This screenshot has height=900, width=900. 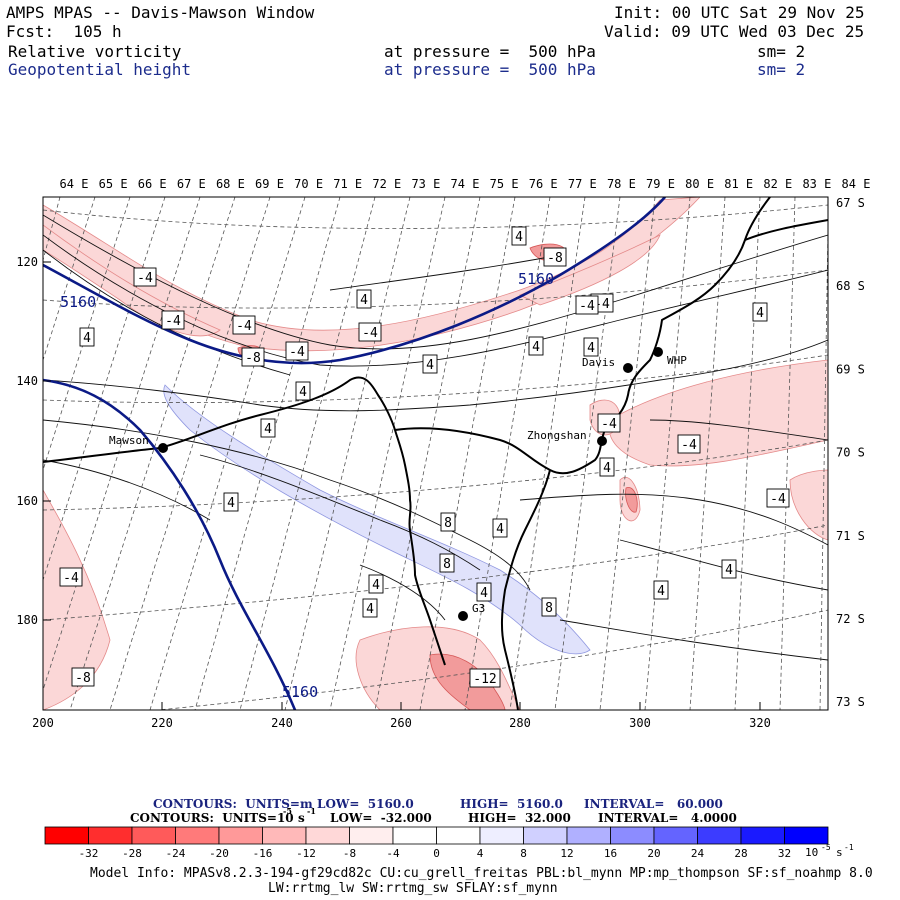 I want to click on field2-smoothing: sm= 2, so click(x=781, y=69).